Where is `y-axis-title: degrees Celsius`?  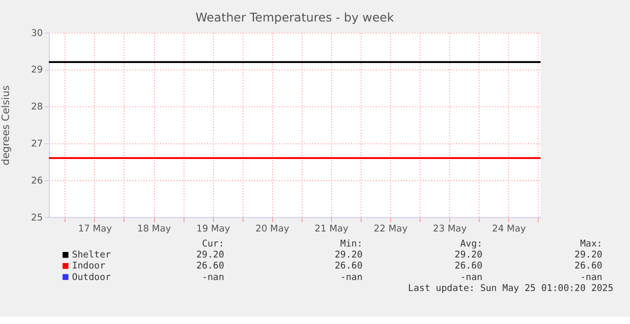 y-axis-title: degrees Celsius is located at coordinates (6, 125).